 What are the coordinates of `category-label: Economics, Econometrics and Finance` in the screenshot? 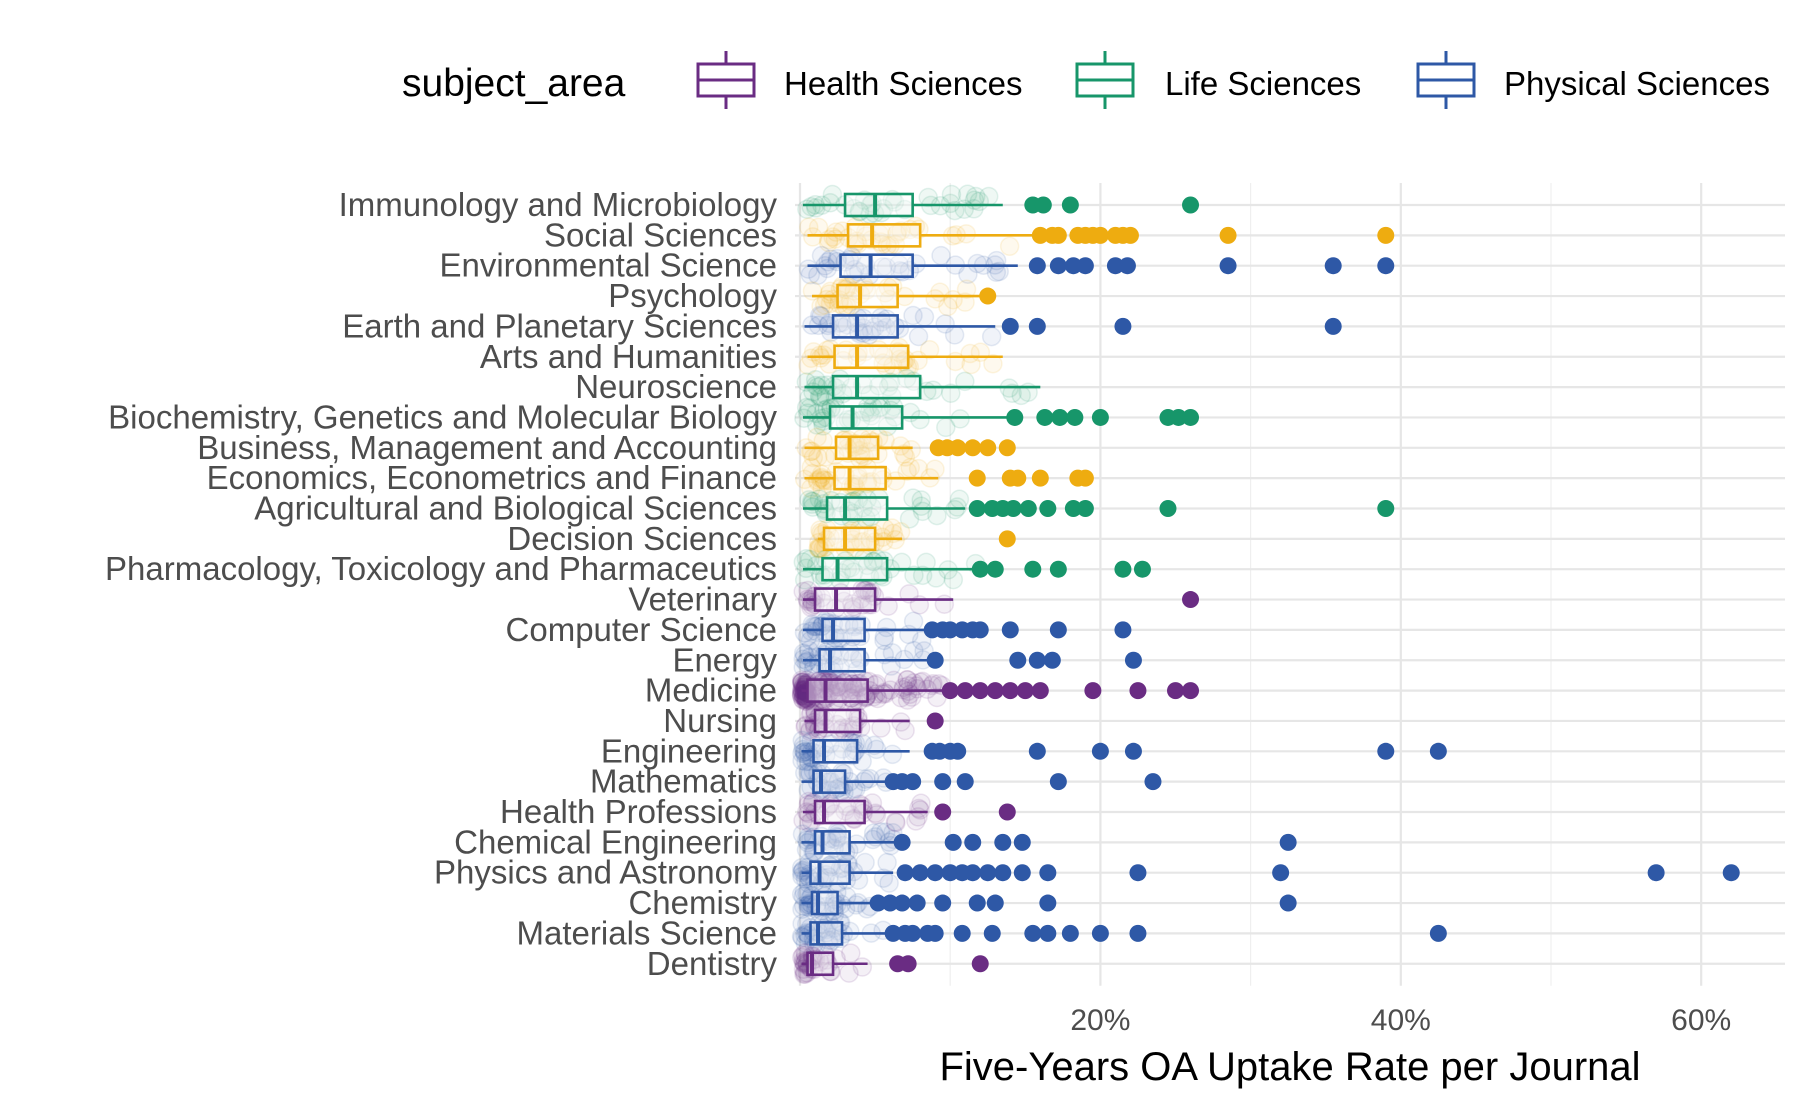 It's located at (492, 477).